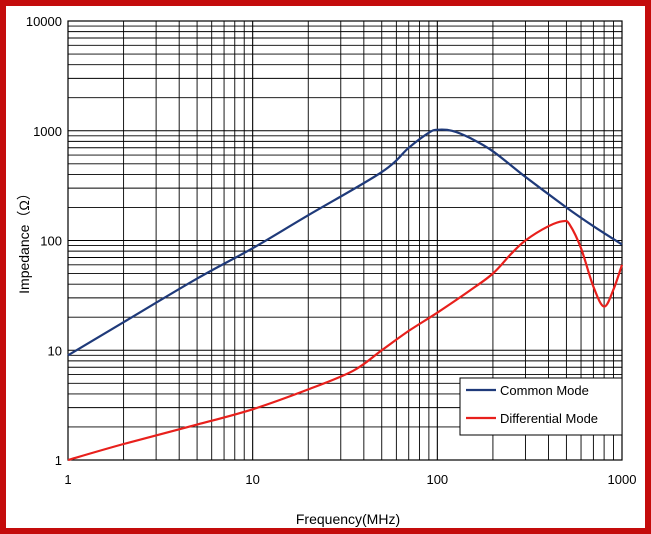 This screenshot has width=651, height=534. What do you see at coordinates (58, 460) in the screenshot?
I see `y-tick-label: 1` at bounding box center [58, 460].